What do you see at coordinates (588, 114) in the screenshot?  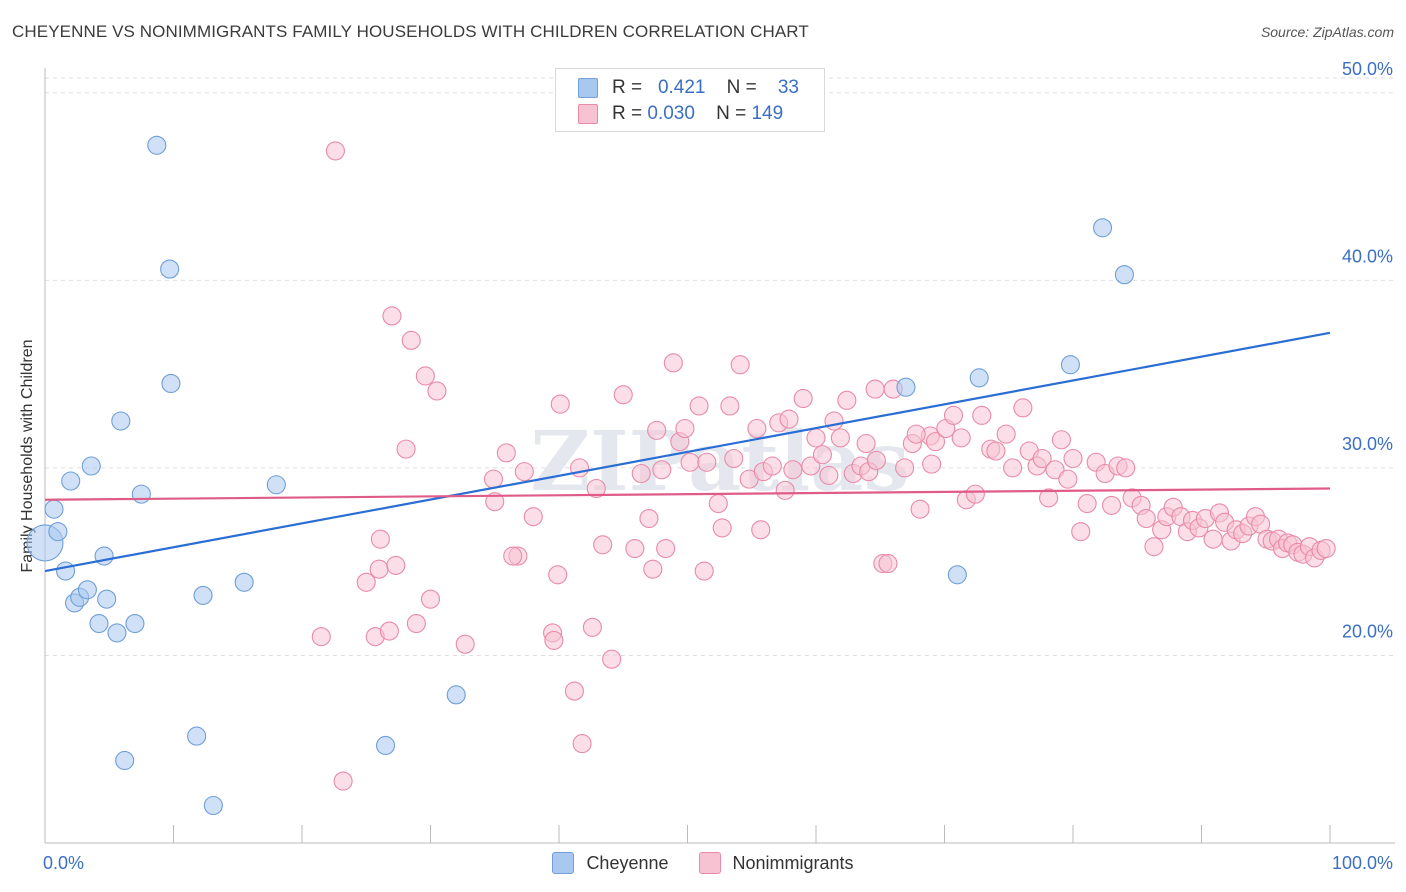 I see `nonimmigrants-swatch` at bounding box center [588, 114].